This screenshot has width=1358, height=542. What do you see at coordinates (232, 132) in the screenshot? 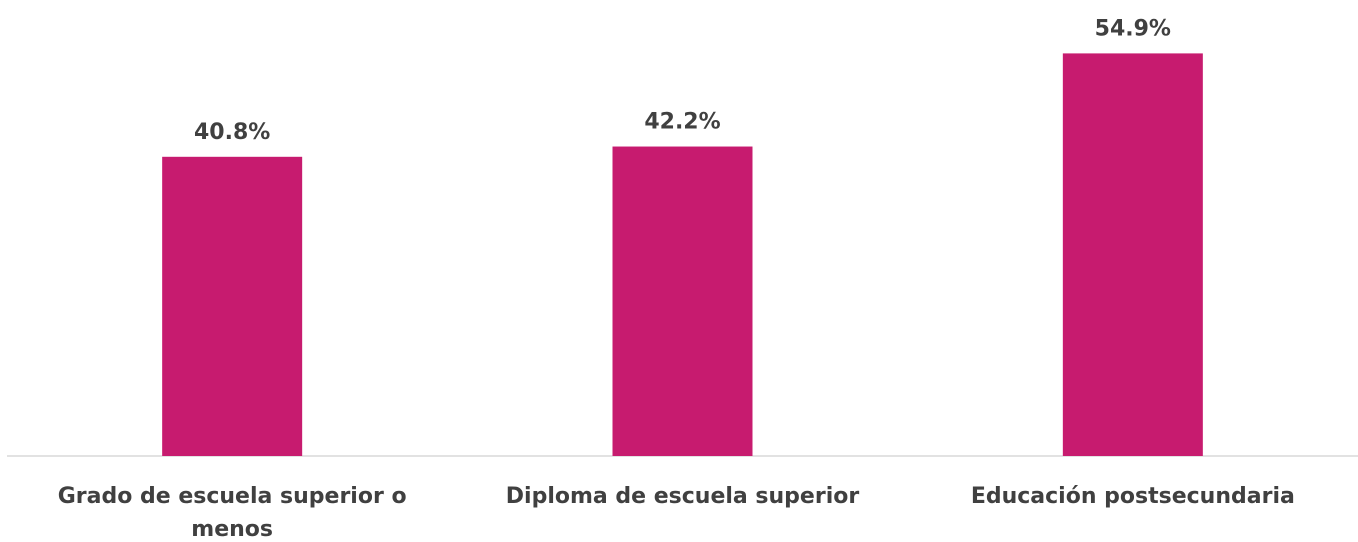
I see `value-label: 40.8%` at bounding box center [232, 132].